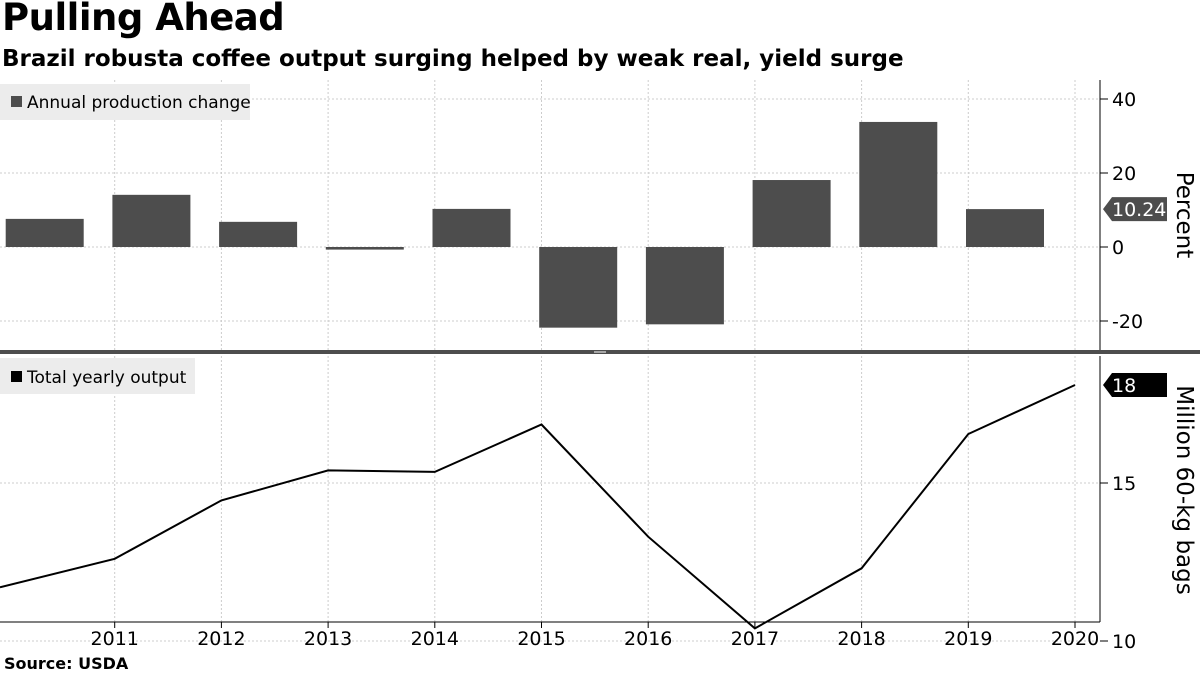 This screenshot has height=675, width=1200. Describe the element at coordinates (258, 234) in the screenshot. I see `bar-2013` at that location.